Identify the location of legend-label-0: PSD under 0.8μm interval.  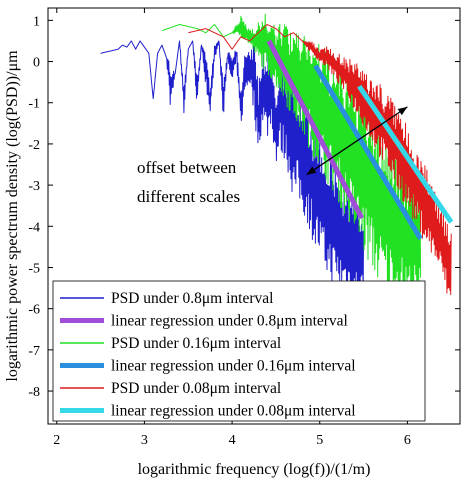
(192, 298).